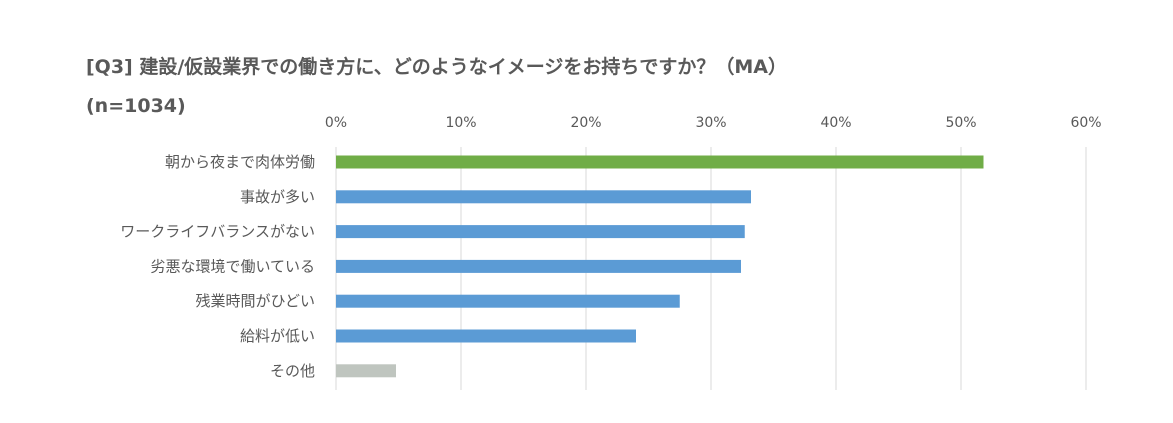 The height and width of the screenshot is (423, 1173). Describe the element at coordinates (277, 197) in the screenshot. I see `category-label: 事故が多い` at that location.